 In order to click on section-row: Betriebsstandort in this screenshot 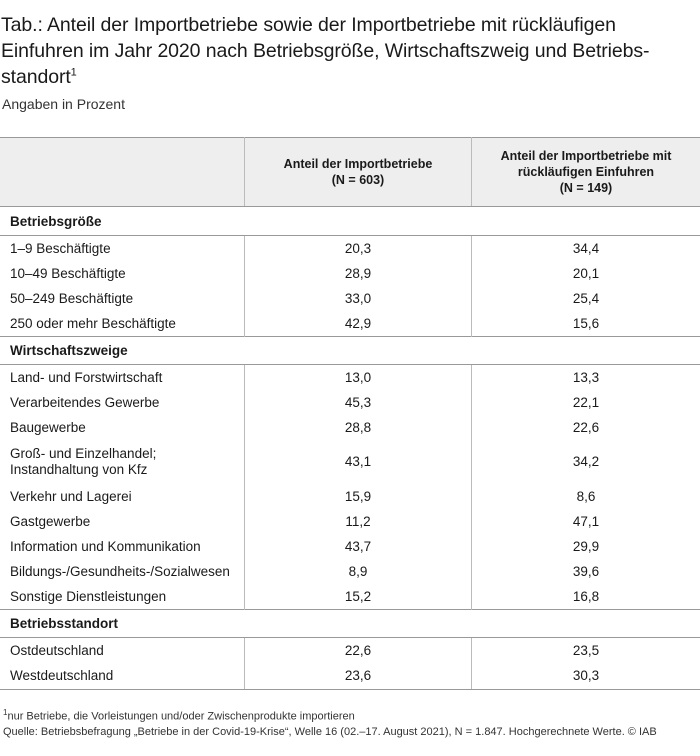, I will do `click(350, 623)`.